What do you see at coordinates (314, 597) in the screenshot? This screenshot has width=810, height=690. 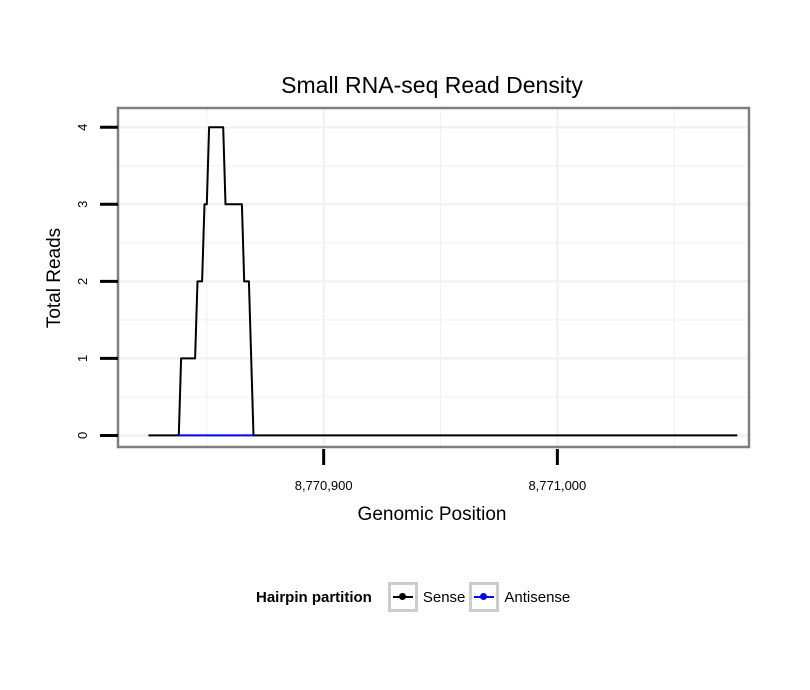 I see `legend-title: Hairpin partition` at bounding box center [314, 597].